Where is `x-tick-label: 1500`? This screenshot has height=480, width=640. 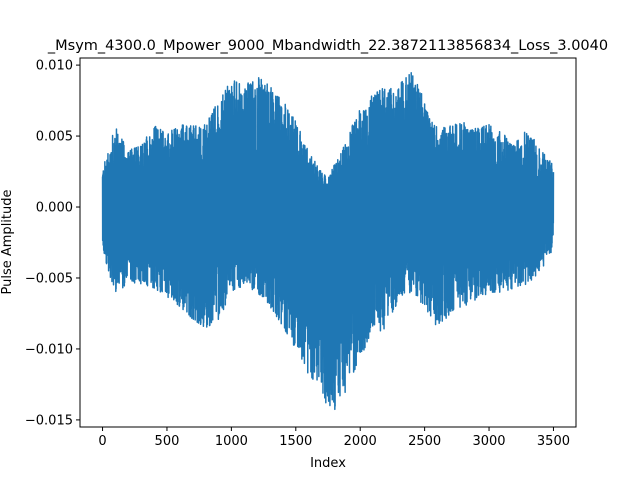 x-tick-label: 1500 is located at coordinates (295, 441).